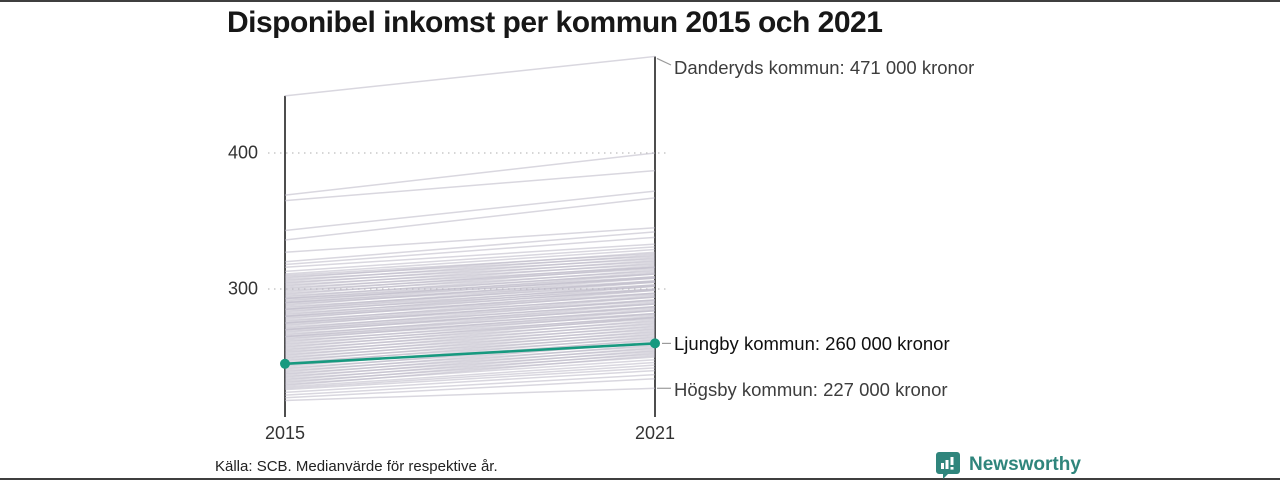 The width and height of the screenshot is (1280, 480). What do you see at coordinates (948, 465) in the screenshot?
I see `bar-chart-speech-bubble-icon` at bounding box center [948, 465].